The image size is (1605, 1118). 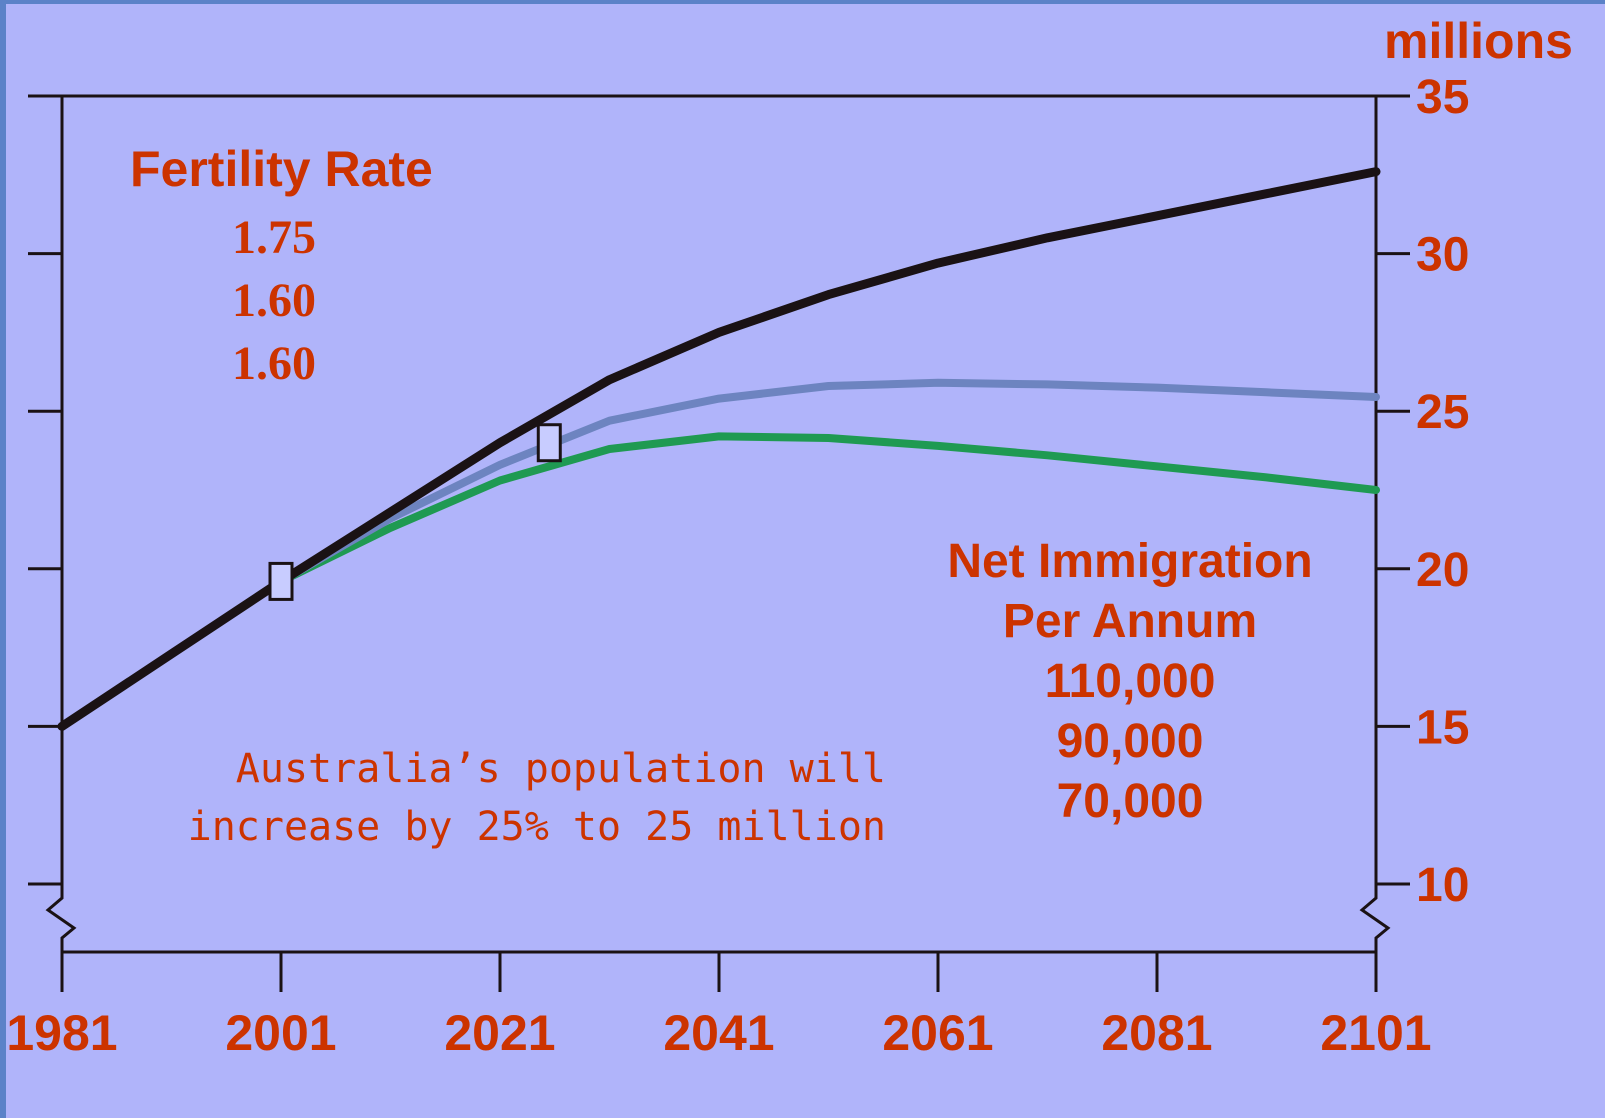 What do you see at coordinates (1442, 885) in the screenshot?
I see `y-tick-label-10: 10` at bounding box center [1442, 885].